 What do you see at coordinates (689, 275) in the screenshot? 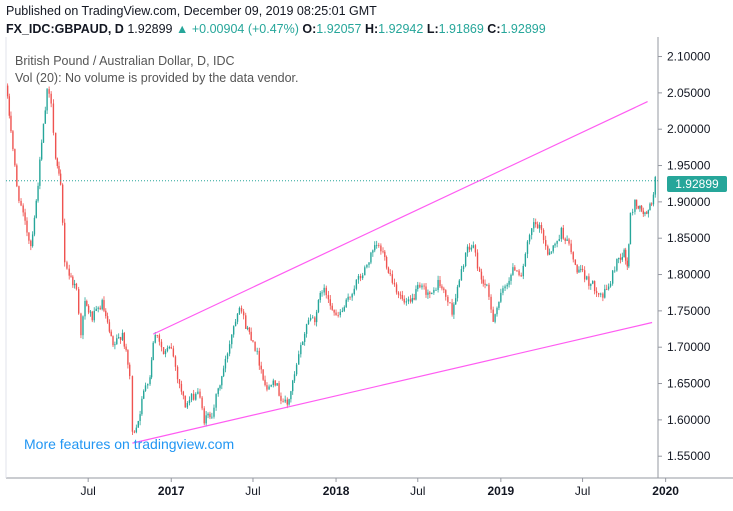
I see `y-tick-label: 1.80000` at bounding box center [689, 275].